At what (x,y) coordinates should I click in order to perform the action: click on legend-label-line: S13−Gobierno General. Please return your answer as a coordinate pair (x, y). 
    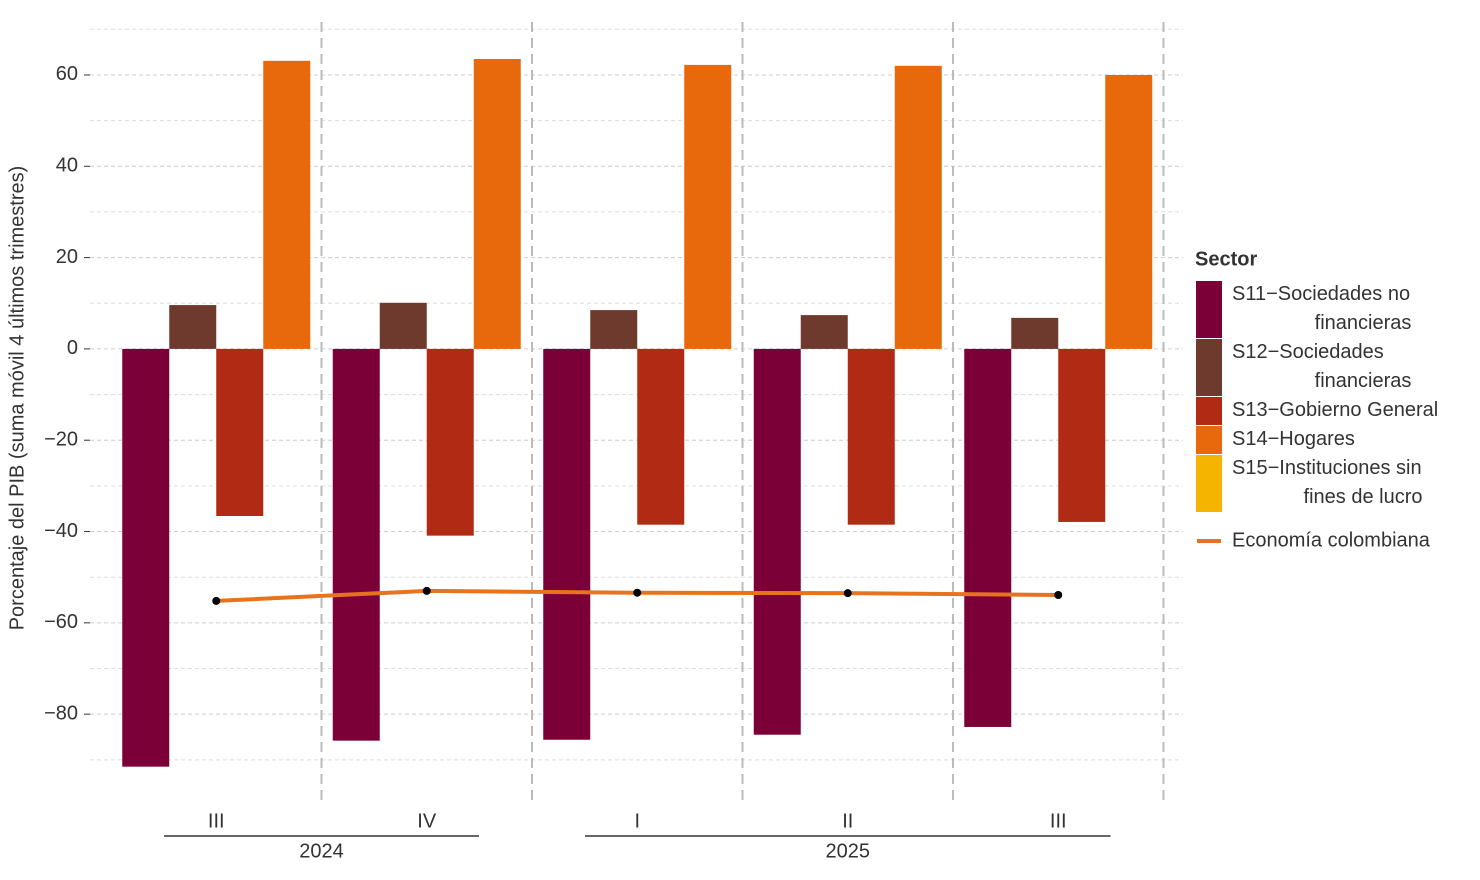
    Looking at the image, I should click on (1335, 410).